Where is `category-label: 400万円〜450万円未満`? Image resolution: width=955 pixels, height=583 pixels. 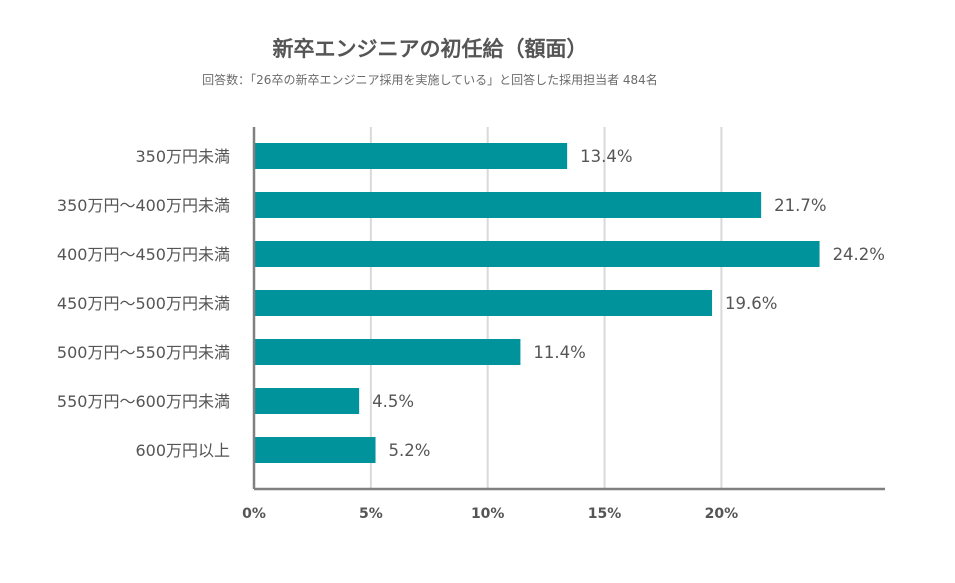 category-label: 400万円〜450万円未満 is located at coordinates (143, 254).